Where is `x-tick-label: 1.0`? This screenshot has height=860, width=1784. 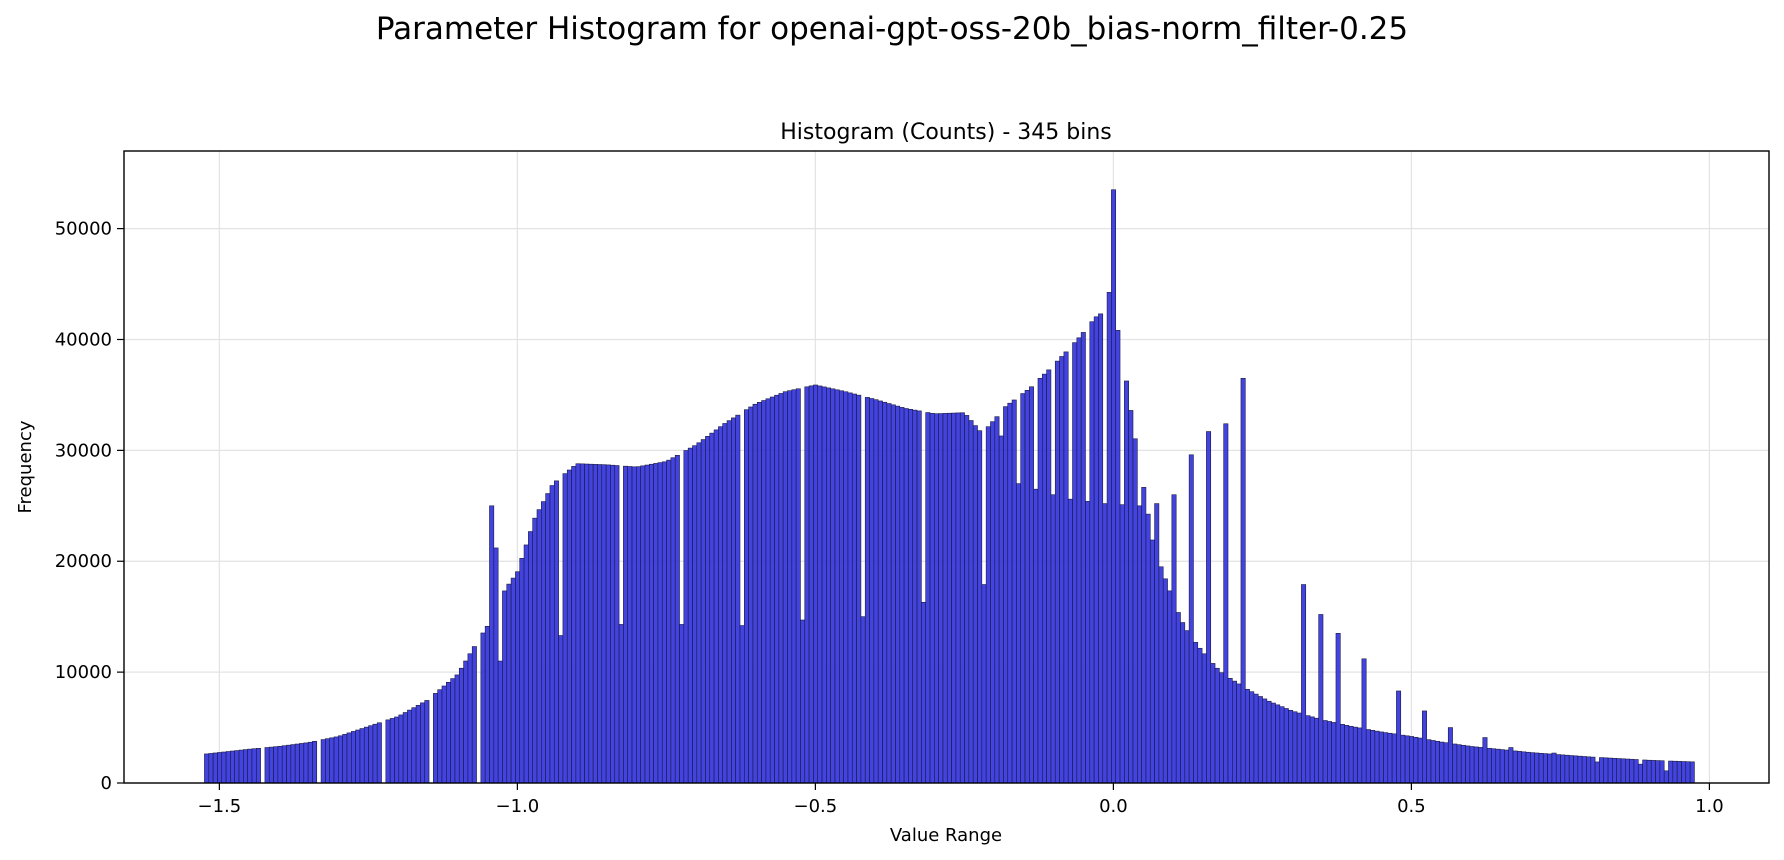 x-tick-label: 1.0 is located at coordinates (1709, 806).